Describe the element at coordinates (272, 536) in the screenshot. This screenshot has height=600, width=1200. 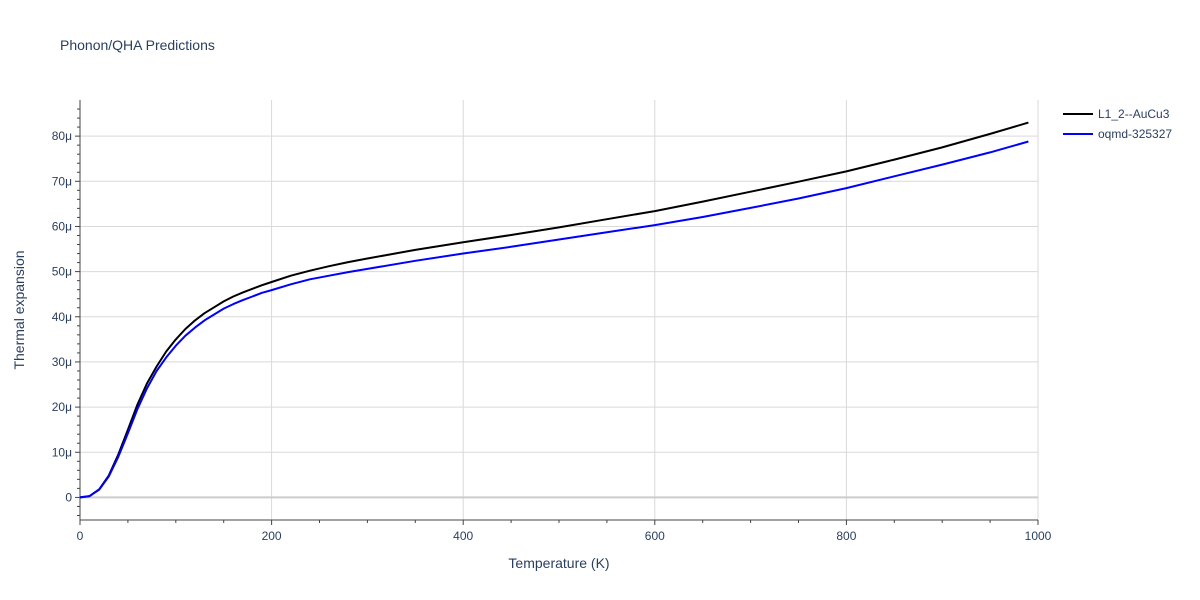
I see `x-tick-label: 200` at that location.